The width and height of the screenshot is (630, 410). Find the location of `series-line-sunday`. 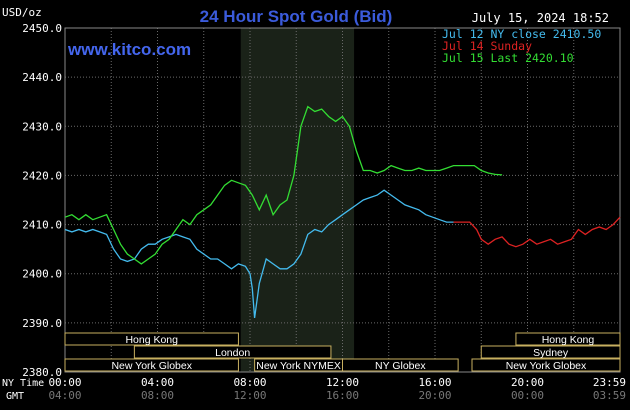

series-line-sunday is located at coordinates (537, 232).